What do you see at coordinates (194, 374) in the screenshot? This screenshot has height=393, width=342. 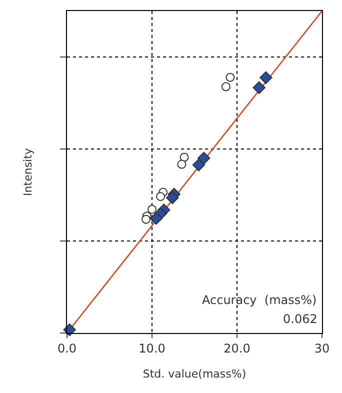 I see `x-axis-title: Std. value(mass%)` at bounding box center [194, 374].